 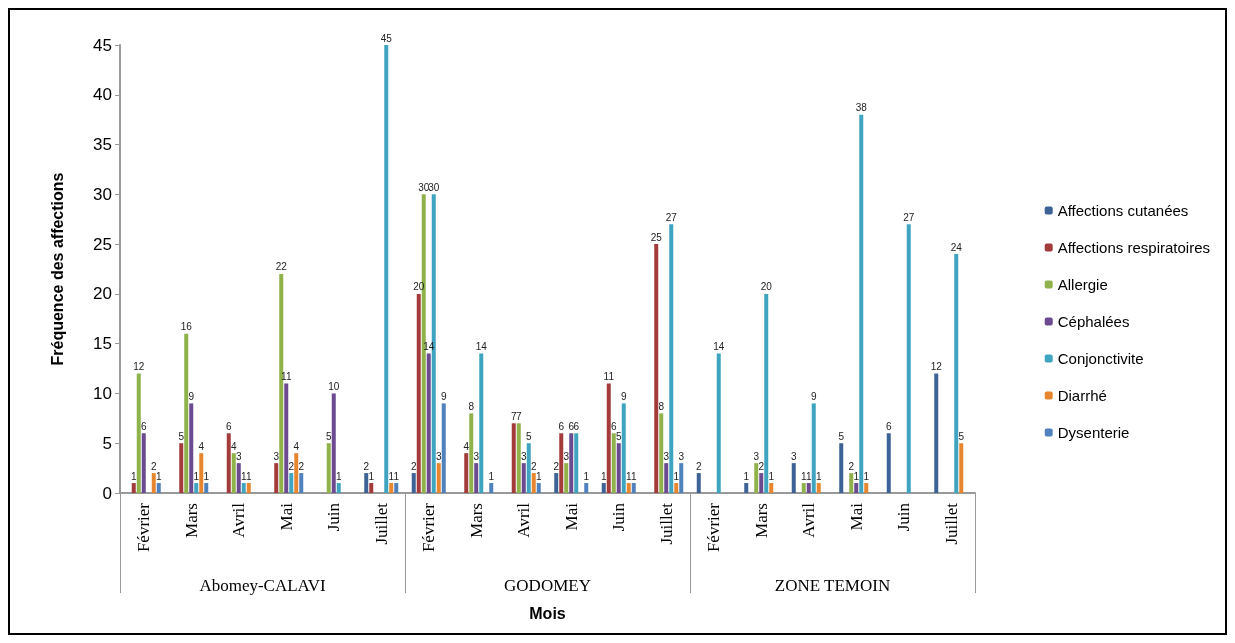 I want to click on legend-label: Dysenterie, so click(x=1093, y=432).